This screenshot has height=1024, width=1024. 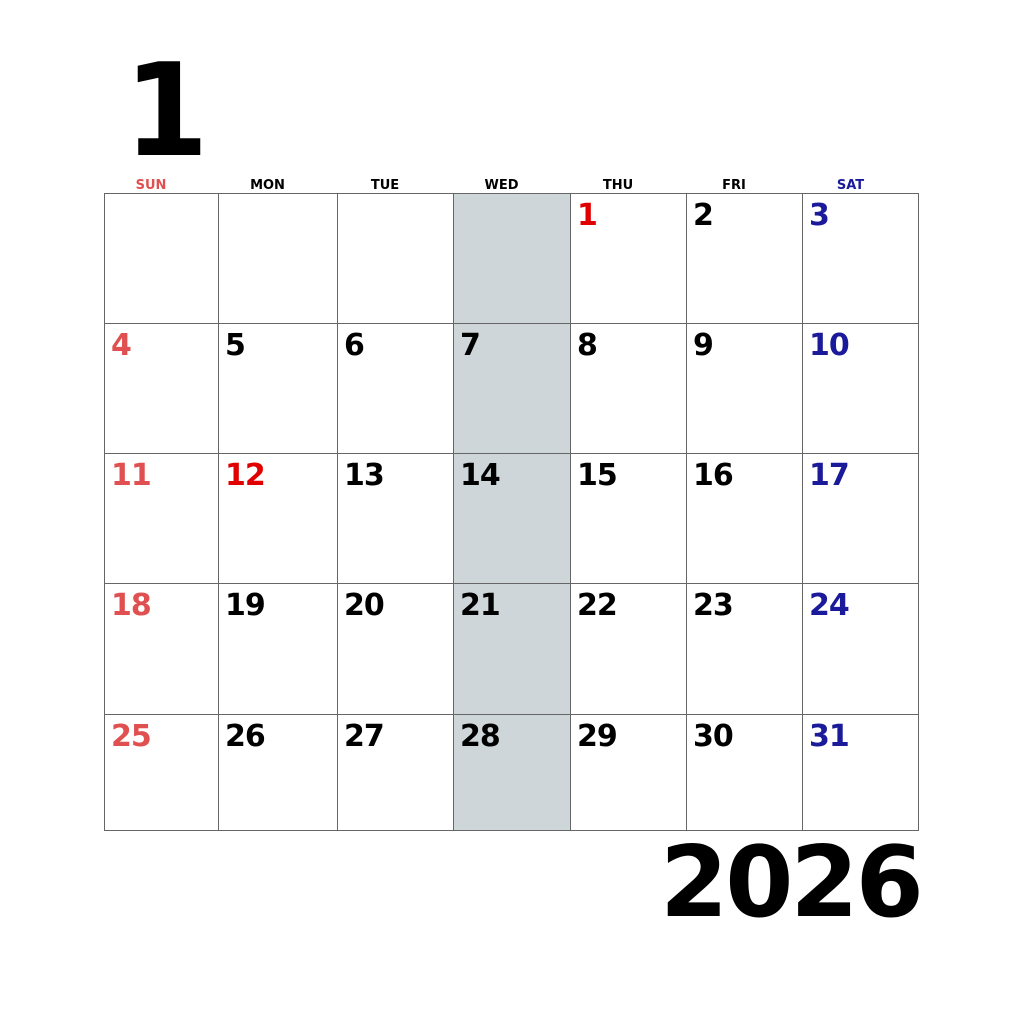 I want to click on weekday-sat: SAT, so click(x=850, y=185).